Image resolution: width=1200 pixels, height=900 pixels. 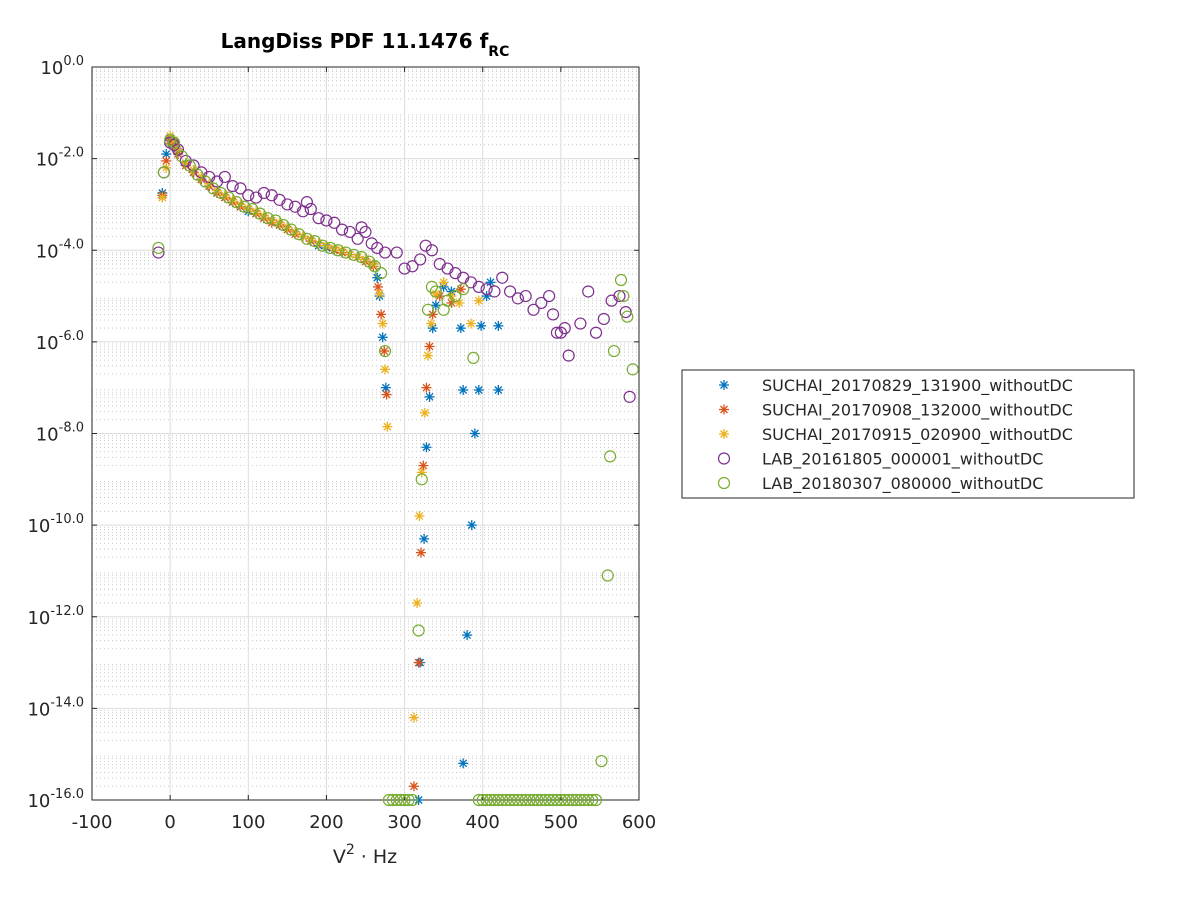 What do you see at coordinates (498, 52) in the screenshot?
I see `chart-title-subscript: RC` at bounding box center [498, 52].